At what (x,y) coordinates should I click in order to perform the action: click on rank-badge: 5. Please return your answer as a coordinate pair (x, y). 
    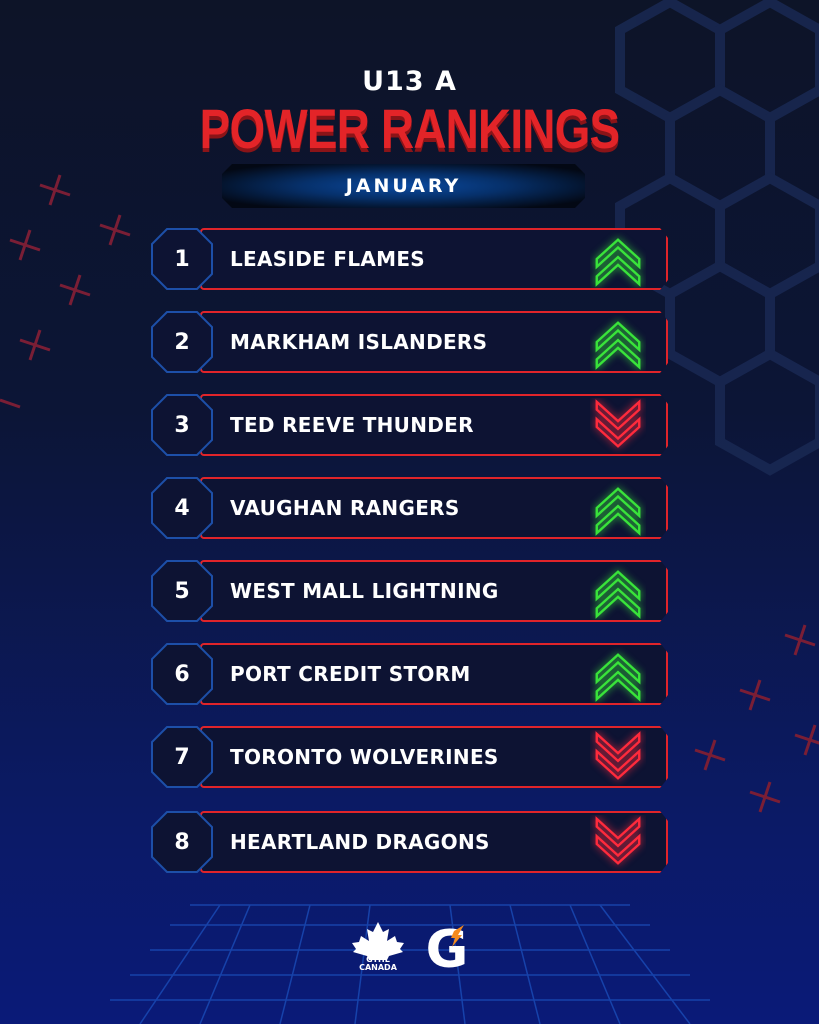
    Looking at the image, I should click on (182, 591).